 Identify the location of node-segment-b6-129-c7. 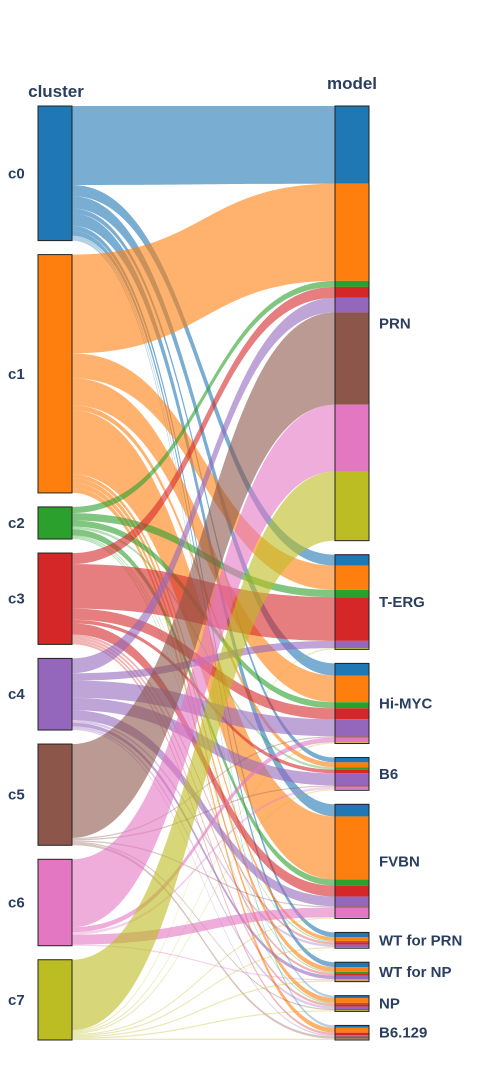
(352, 1039).